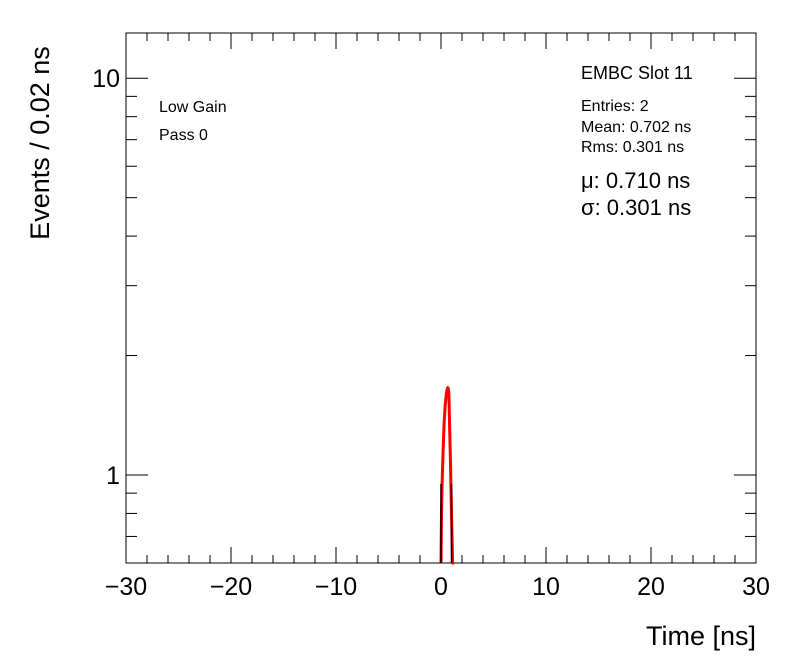 This screenshot has height=672, width=796. Describe the element at coordinates (126, 587) in the screenshot. I see `x-tick-label: −30` at that location.